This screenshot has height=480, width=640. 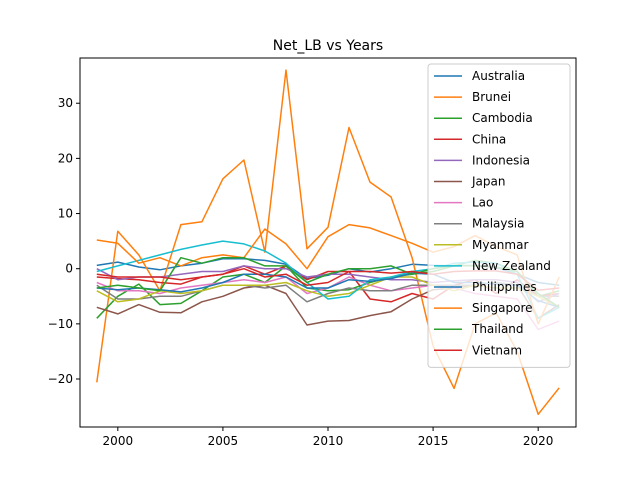 What do you see at coordinates (223, 441) in the screenshot?
I see `x-tick-label: 2005` at bounding box center [223, 441].